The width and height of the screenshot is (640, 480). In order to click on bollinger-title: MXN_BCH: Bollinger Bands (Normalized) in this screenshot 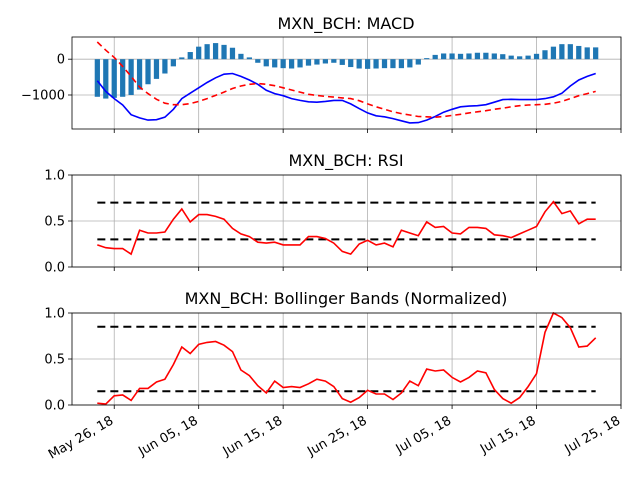, I will do `click(346, 299)`.